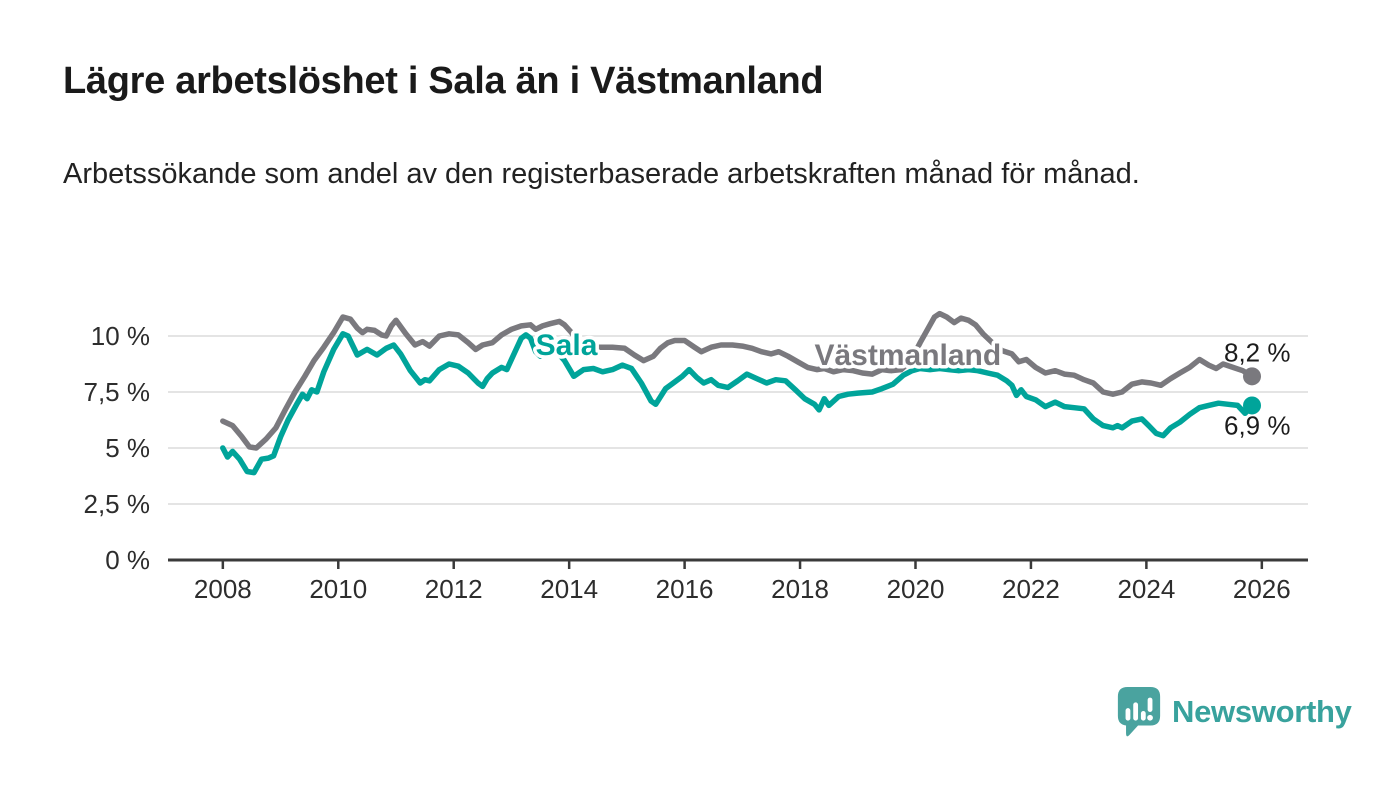 This screenshot has width=1400, height=794. What do you see at coordinates (127, 448) in the screenshot?
I see `y-axis-tick-label: 5 %` at bounding box center [127, 448].